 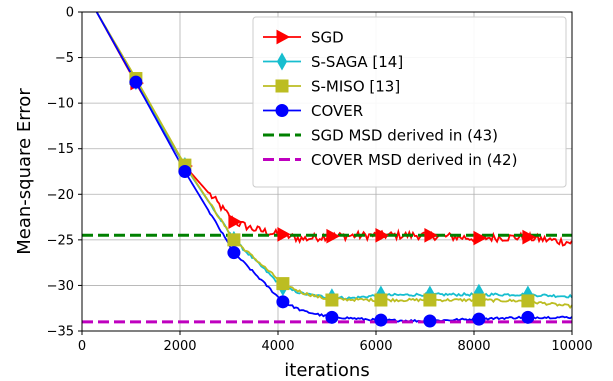 I want to click on x-tick-label: 0, so click(x=82, y=346).